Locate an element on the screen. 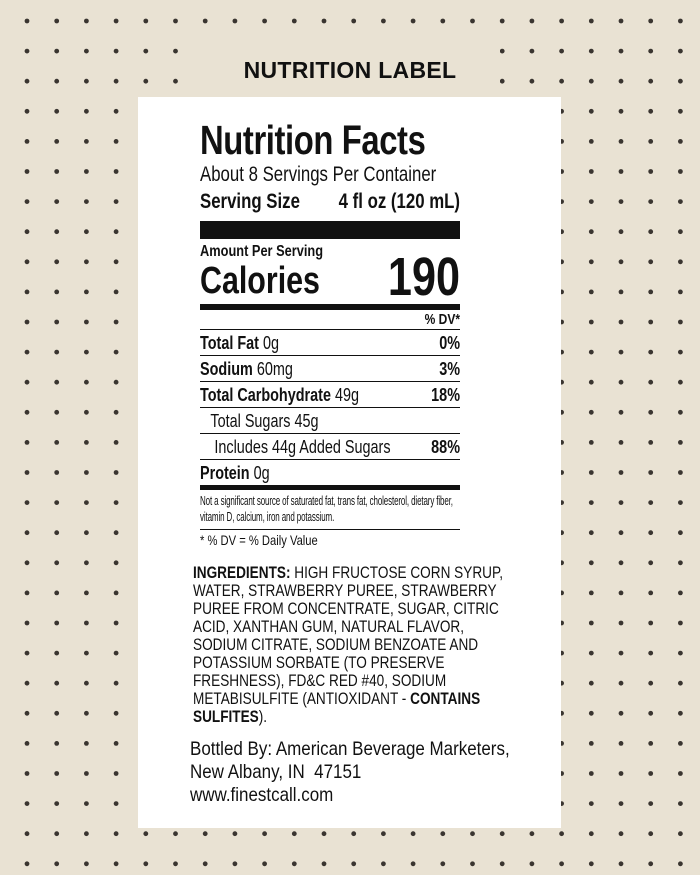 The image size is (700, 875). amount-per-serving: Amount Per Serving is located at coordinates (262, 251).